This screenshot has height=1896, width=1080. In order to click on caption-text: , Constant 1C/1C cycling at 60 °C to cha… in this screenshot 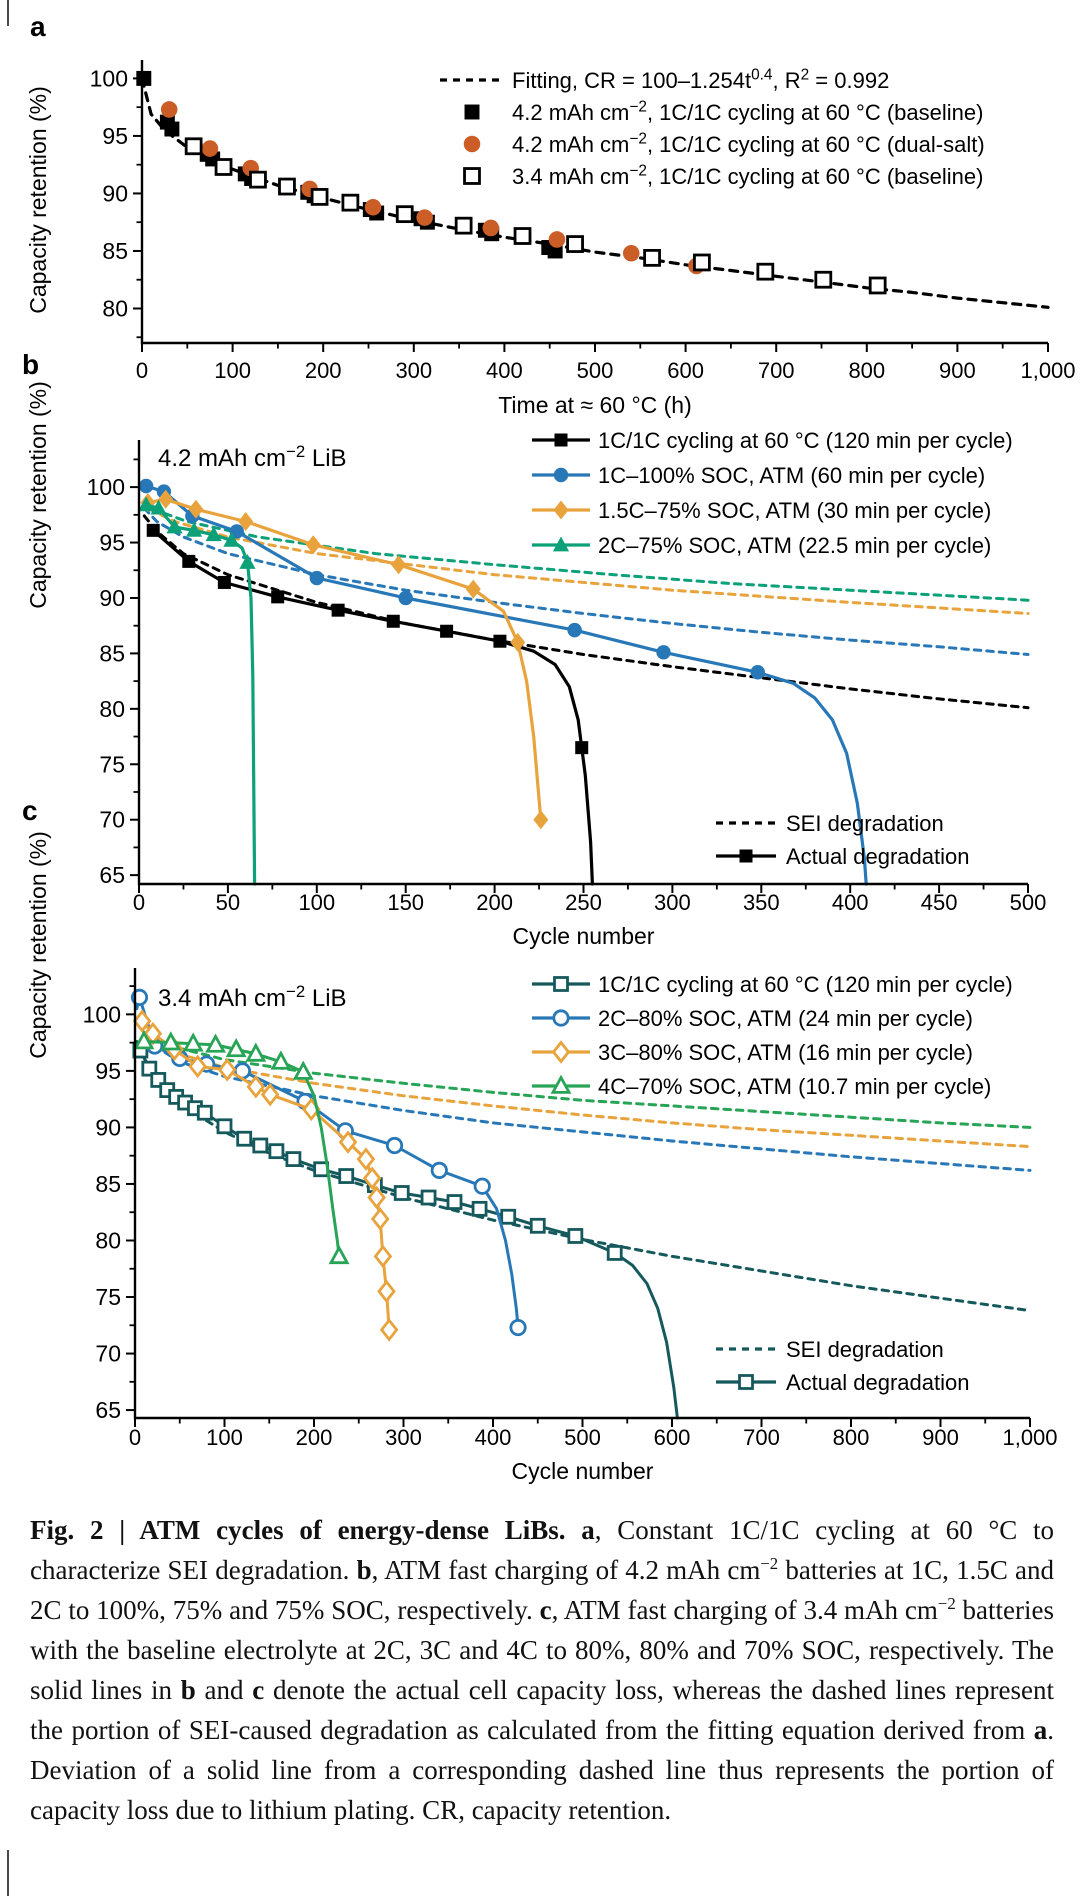, I will do `click(542, 1550)`.